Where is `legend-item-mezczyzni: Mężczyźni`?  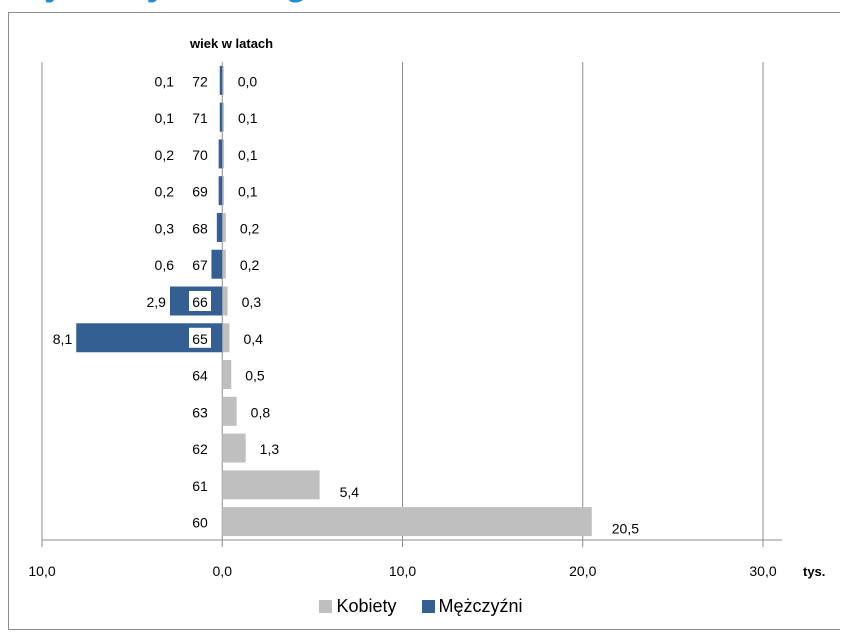
legend-item-mezczyzni: Mężczyźni is located at coordinates (472, 606).